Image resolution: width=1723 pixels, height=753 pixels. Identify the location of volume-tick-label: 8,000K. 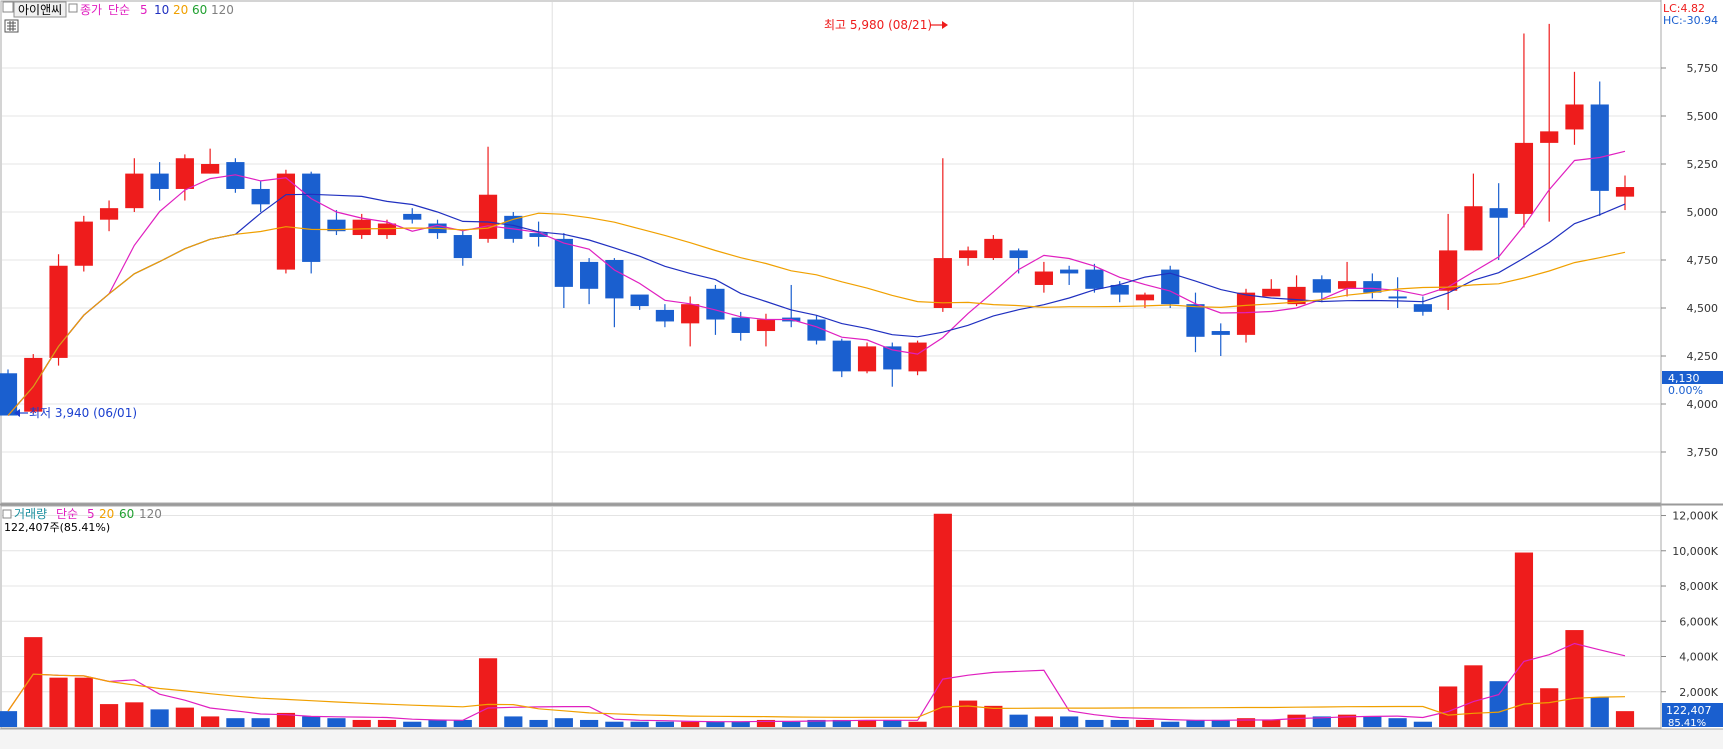
(1698, 586).